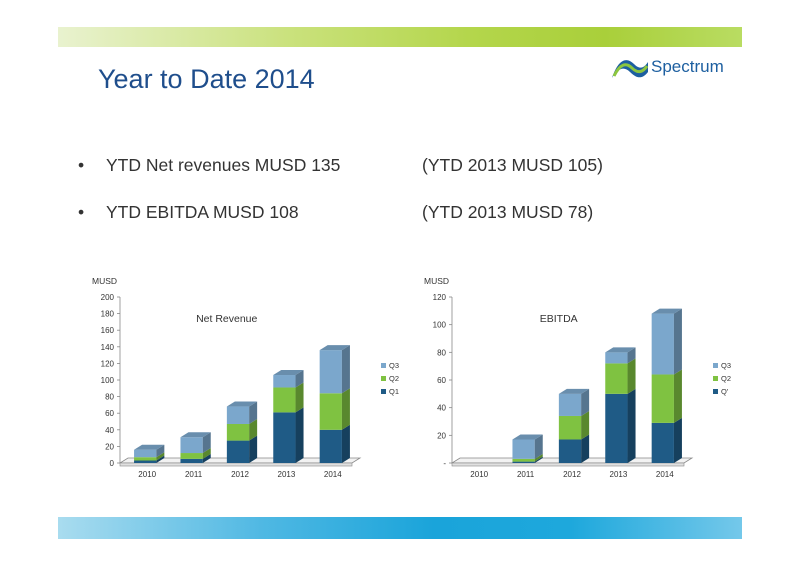 The width and height of the screenshot is (800, 566). What do you see at coordinates (112, 463) in the screenshot?
I see `y-tick-label: 0` at bounding box center [112, 463].